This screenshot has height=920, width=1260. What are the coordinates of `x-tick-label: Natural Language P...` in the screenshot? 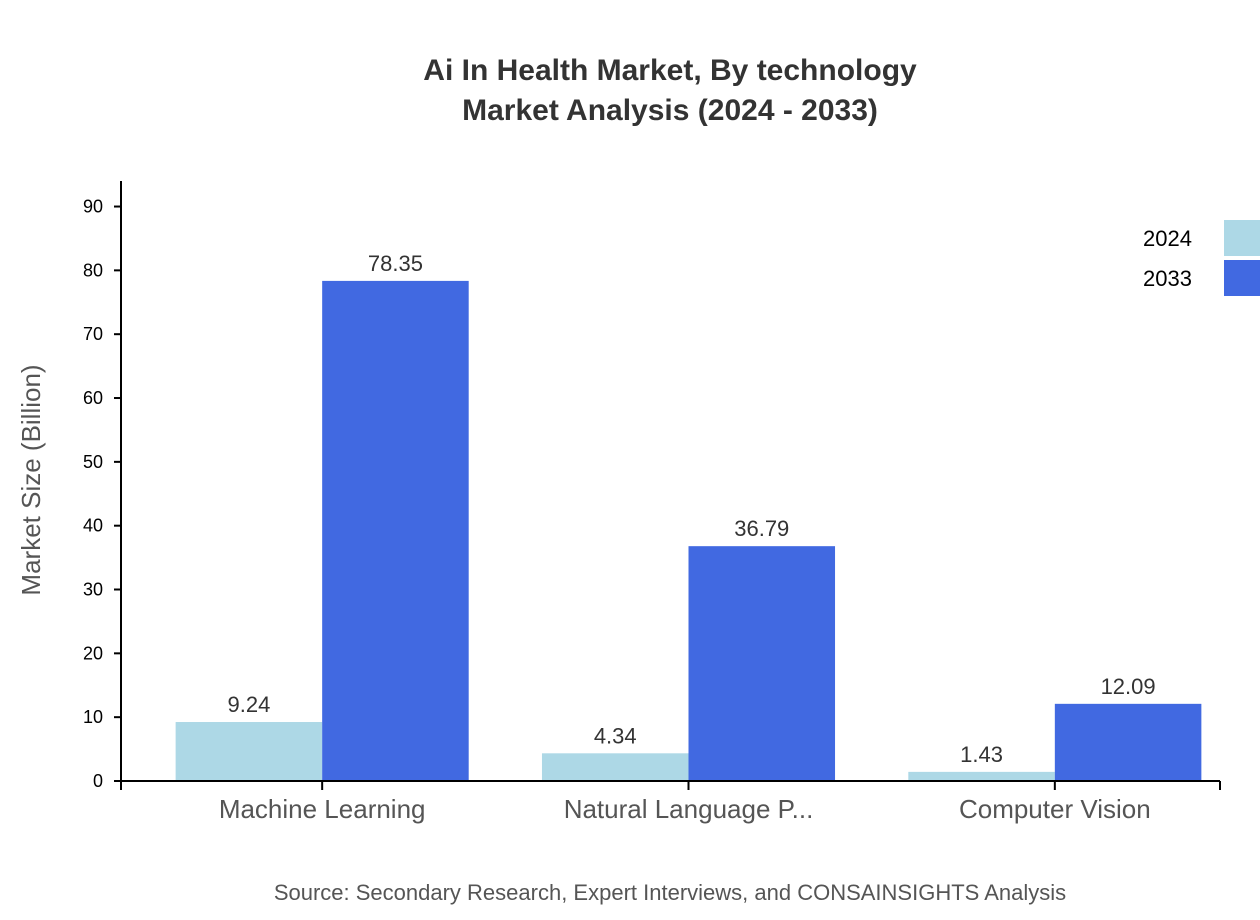 It's located at (689, 809).